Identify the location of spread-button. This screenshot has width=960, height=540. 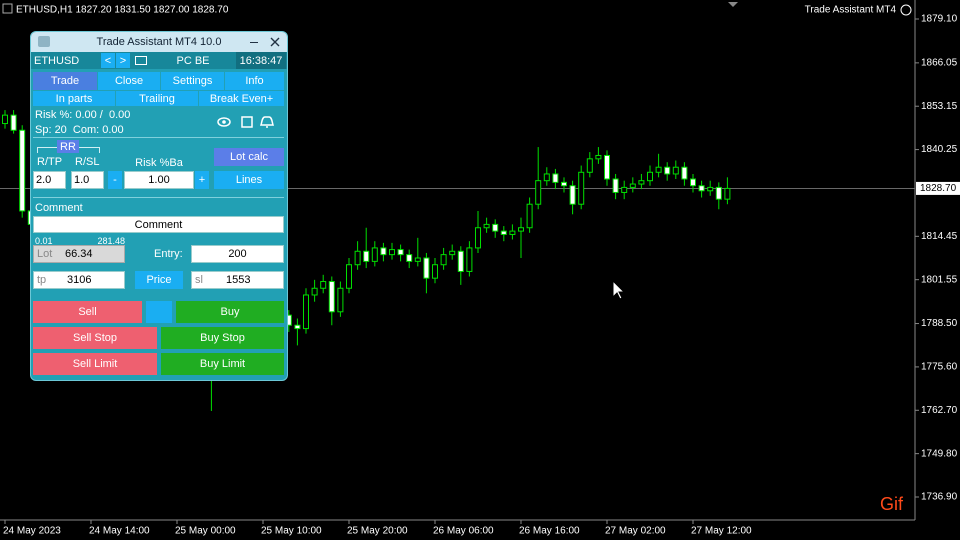
(159, 312).